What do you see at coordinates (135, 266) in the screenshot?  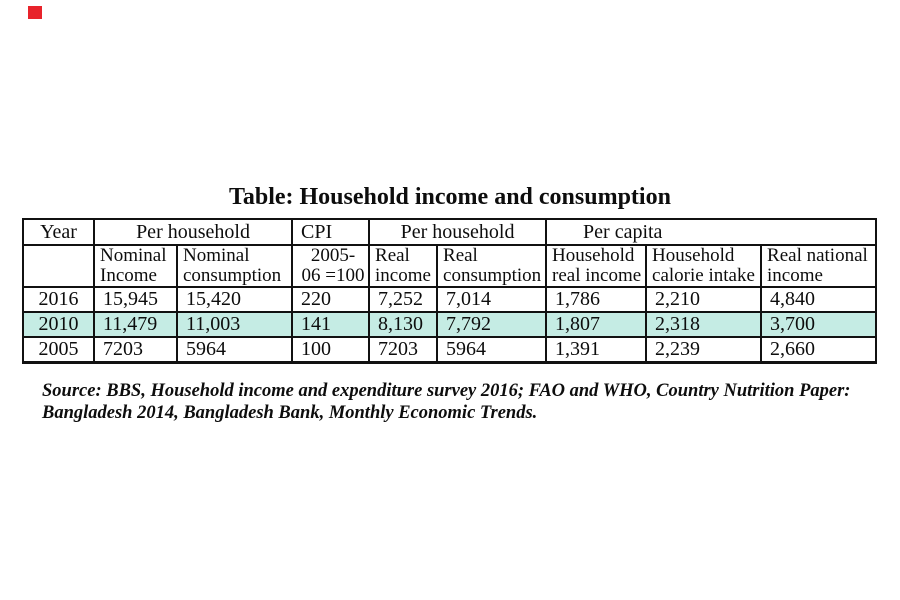 I see `subheader-nominal-income: Nominal Income` at bounding box center [135, 266].